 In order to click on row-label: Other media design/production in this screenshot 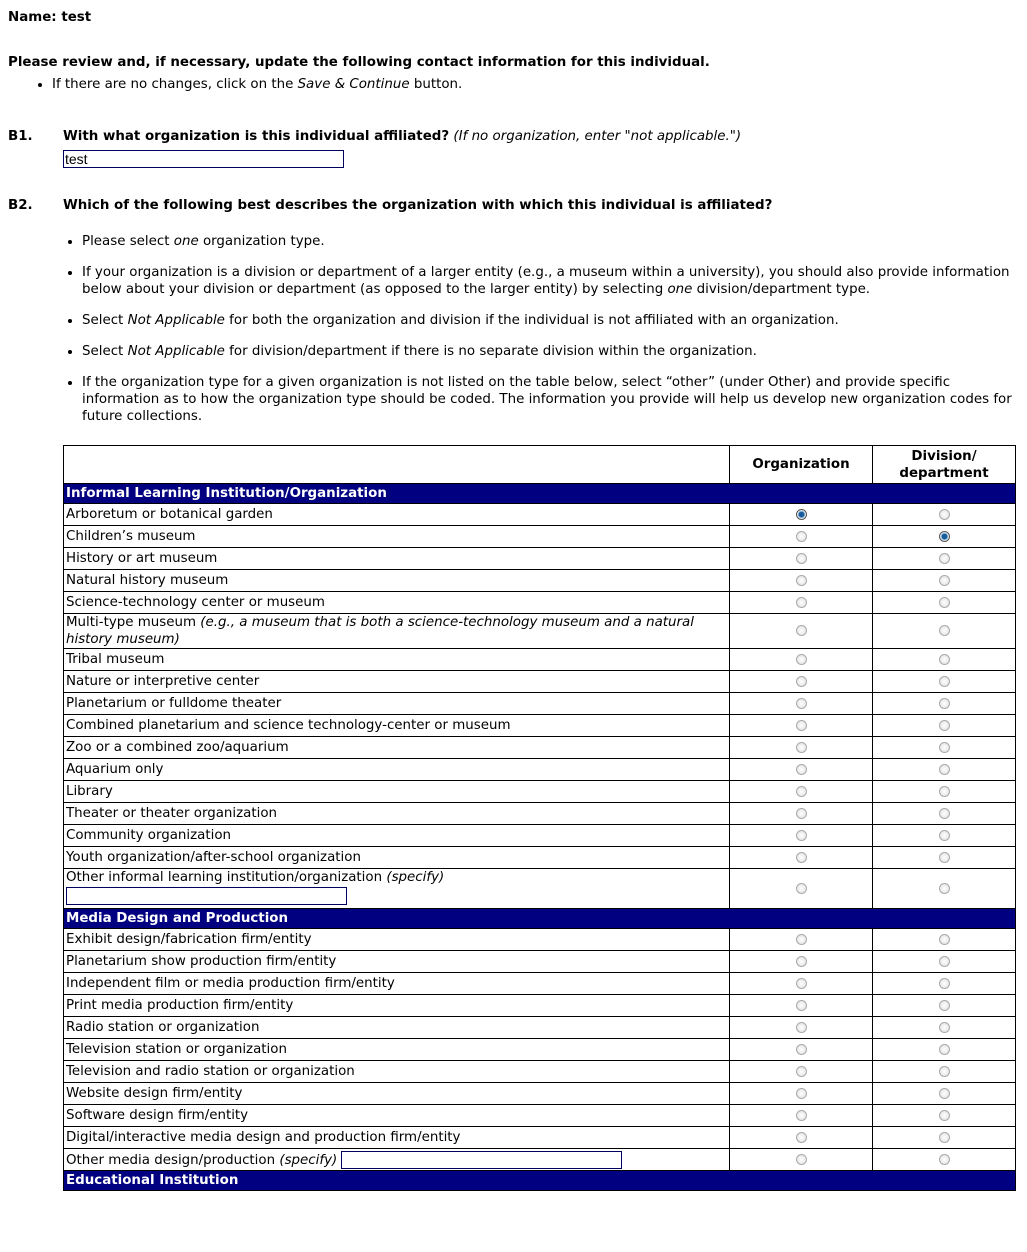, I will do `click(173, 1160)`.